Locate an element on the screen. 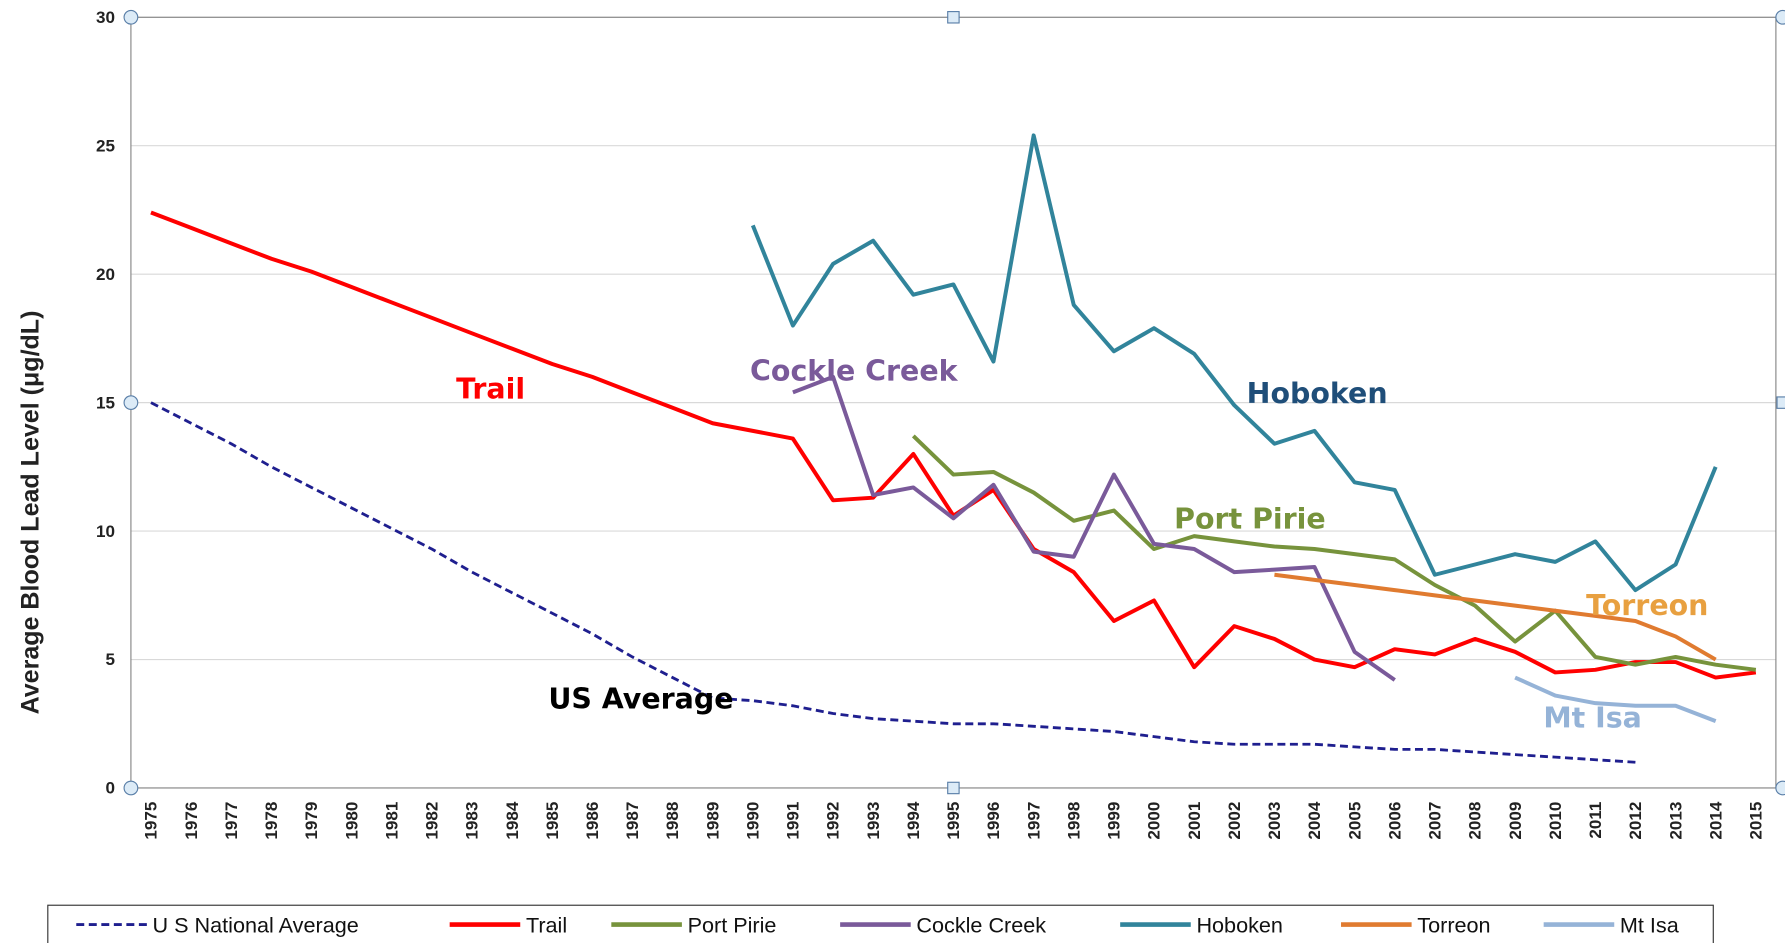  x-tick-label: 1984 is located at coordinates (512, 820).